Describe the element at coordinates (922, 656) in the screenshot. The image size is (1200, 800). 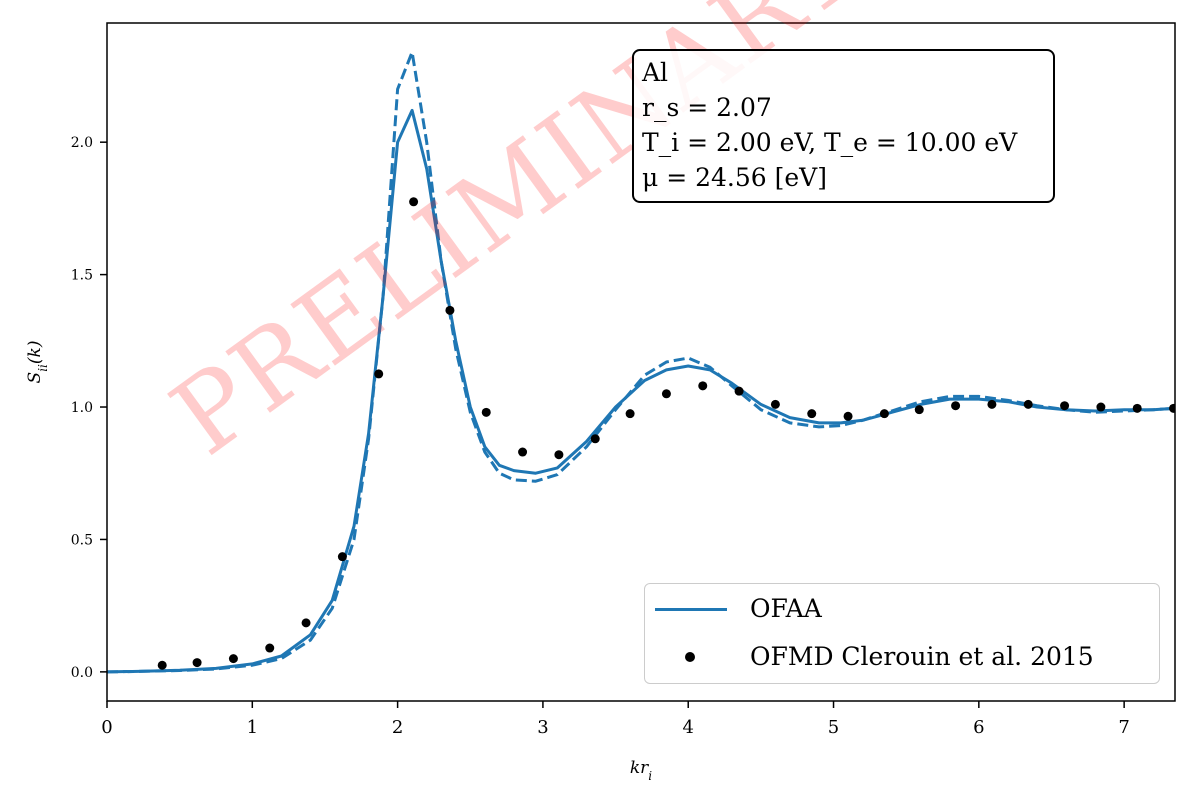
I see `legend-label-ofmd: OFMD Clerouin et al. 2015` at that location.